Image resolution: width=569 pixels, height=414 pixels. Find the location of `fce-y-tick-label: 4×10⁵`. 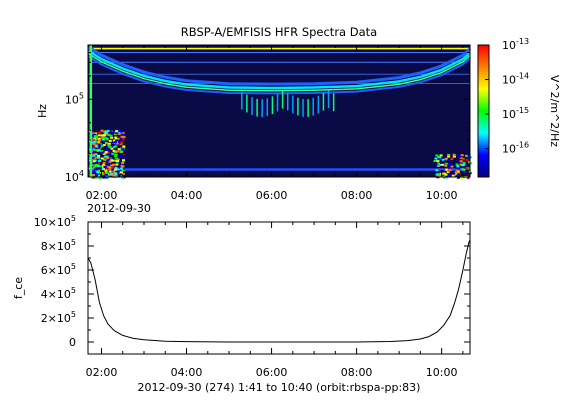

fce-y-tick-label: 4×10⁵ is located at coordinates (58, 293).